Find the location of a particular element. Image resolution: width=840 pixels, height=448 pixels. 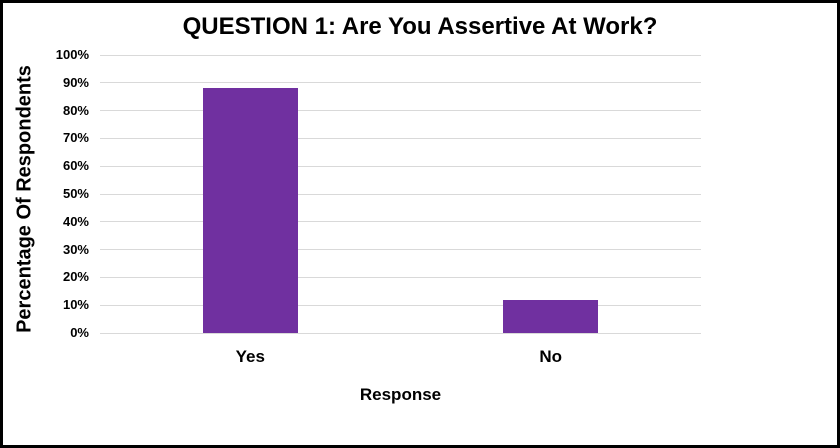

x-tick-label-no: No is located at coordinates (551, 356).